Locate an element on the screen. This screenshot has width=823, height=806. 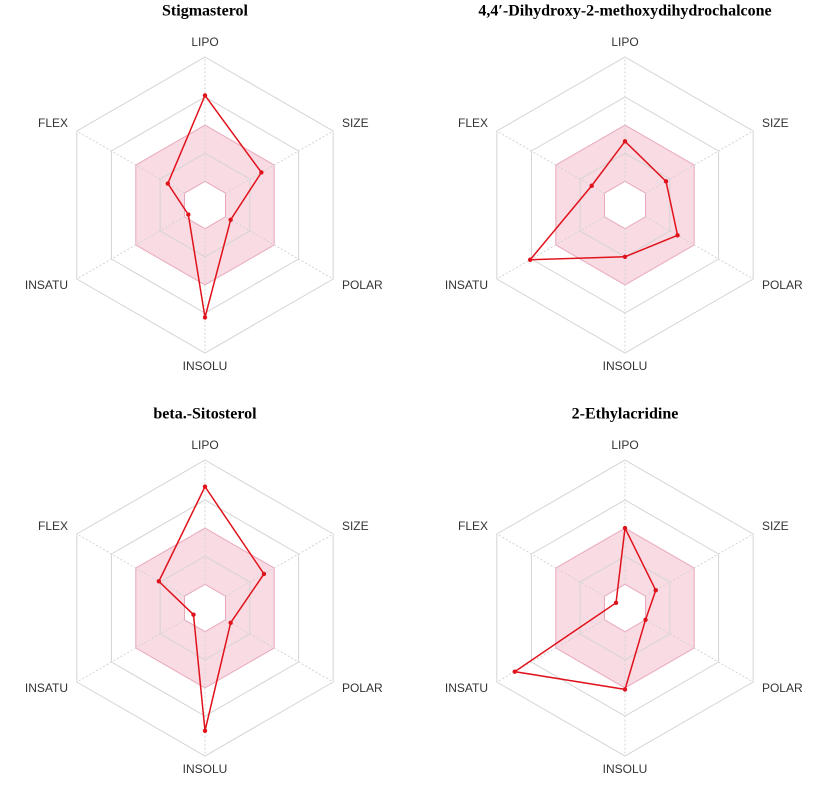
chart-title: Stigmasterol is located at coordinates (205, 11).